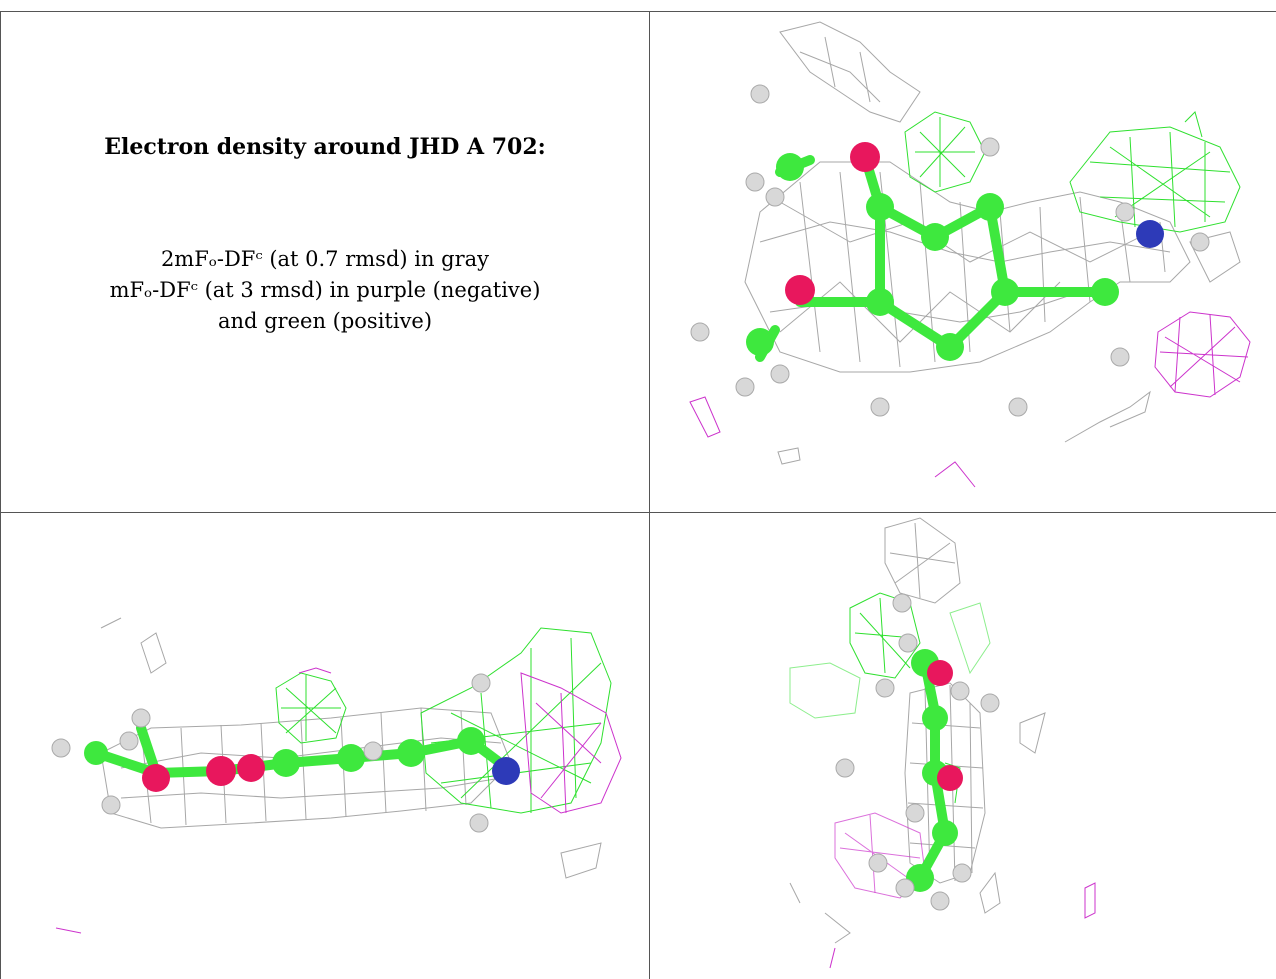 The image size is (1276, 979). I want to click on divider-vertical, so click(649, 495).